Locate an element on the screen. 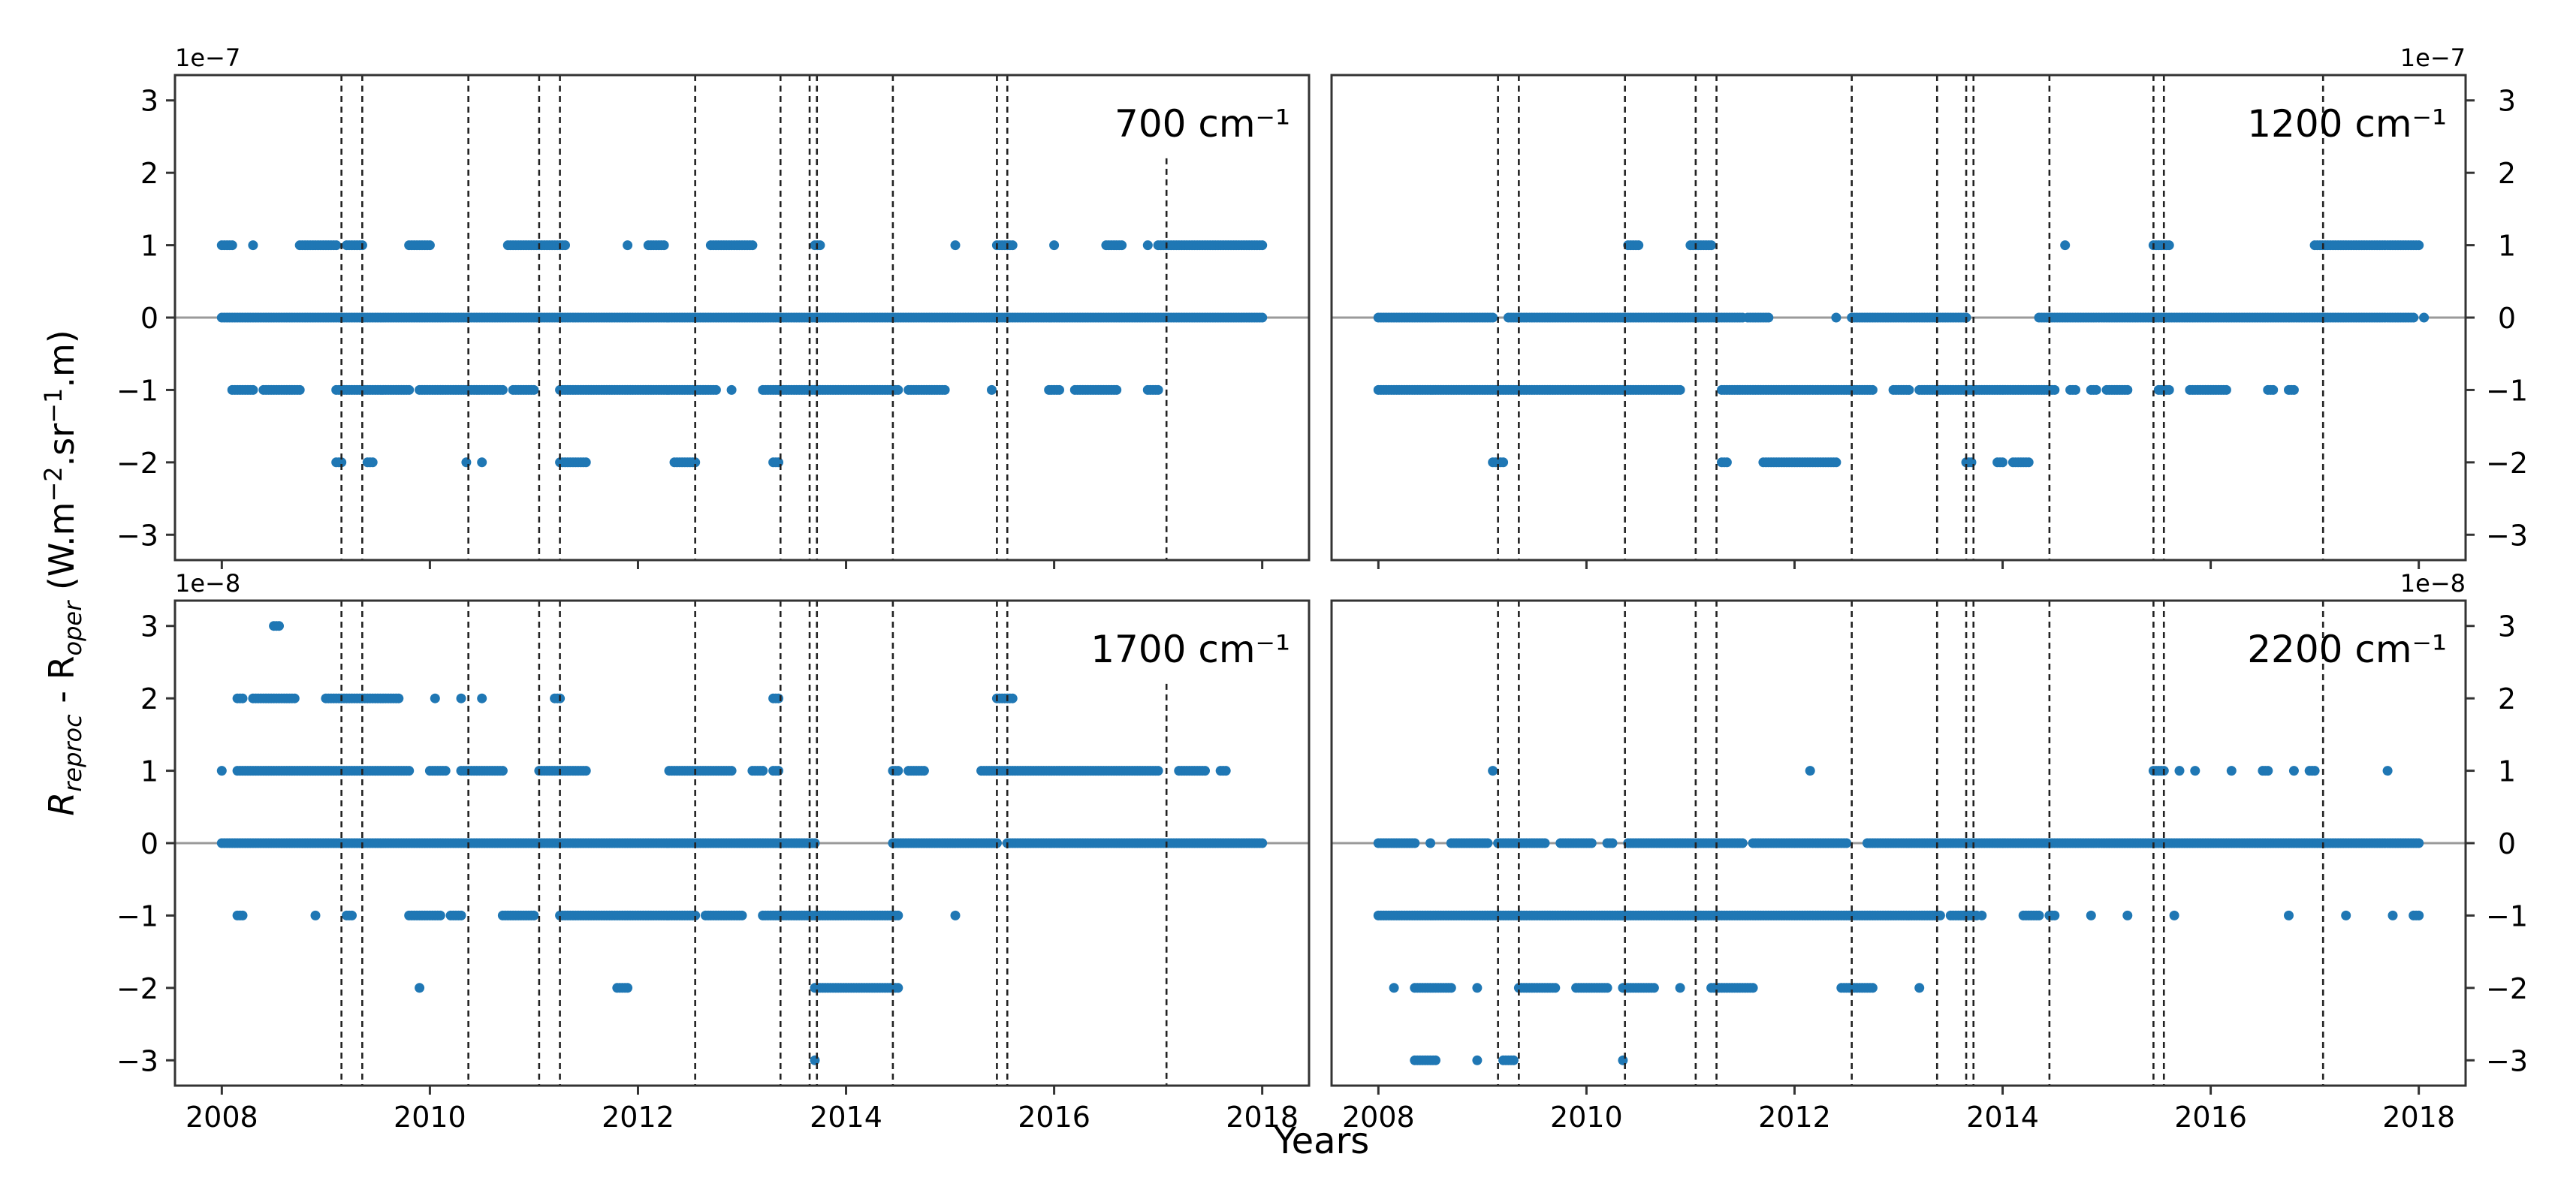 The height and width of the screenshot is (1199, 2576). panel-title: 2200 cm⁻¹ is located at coordinates (2347, 649).